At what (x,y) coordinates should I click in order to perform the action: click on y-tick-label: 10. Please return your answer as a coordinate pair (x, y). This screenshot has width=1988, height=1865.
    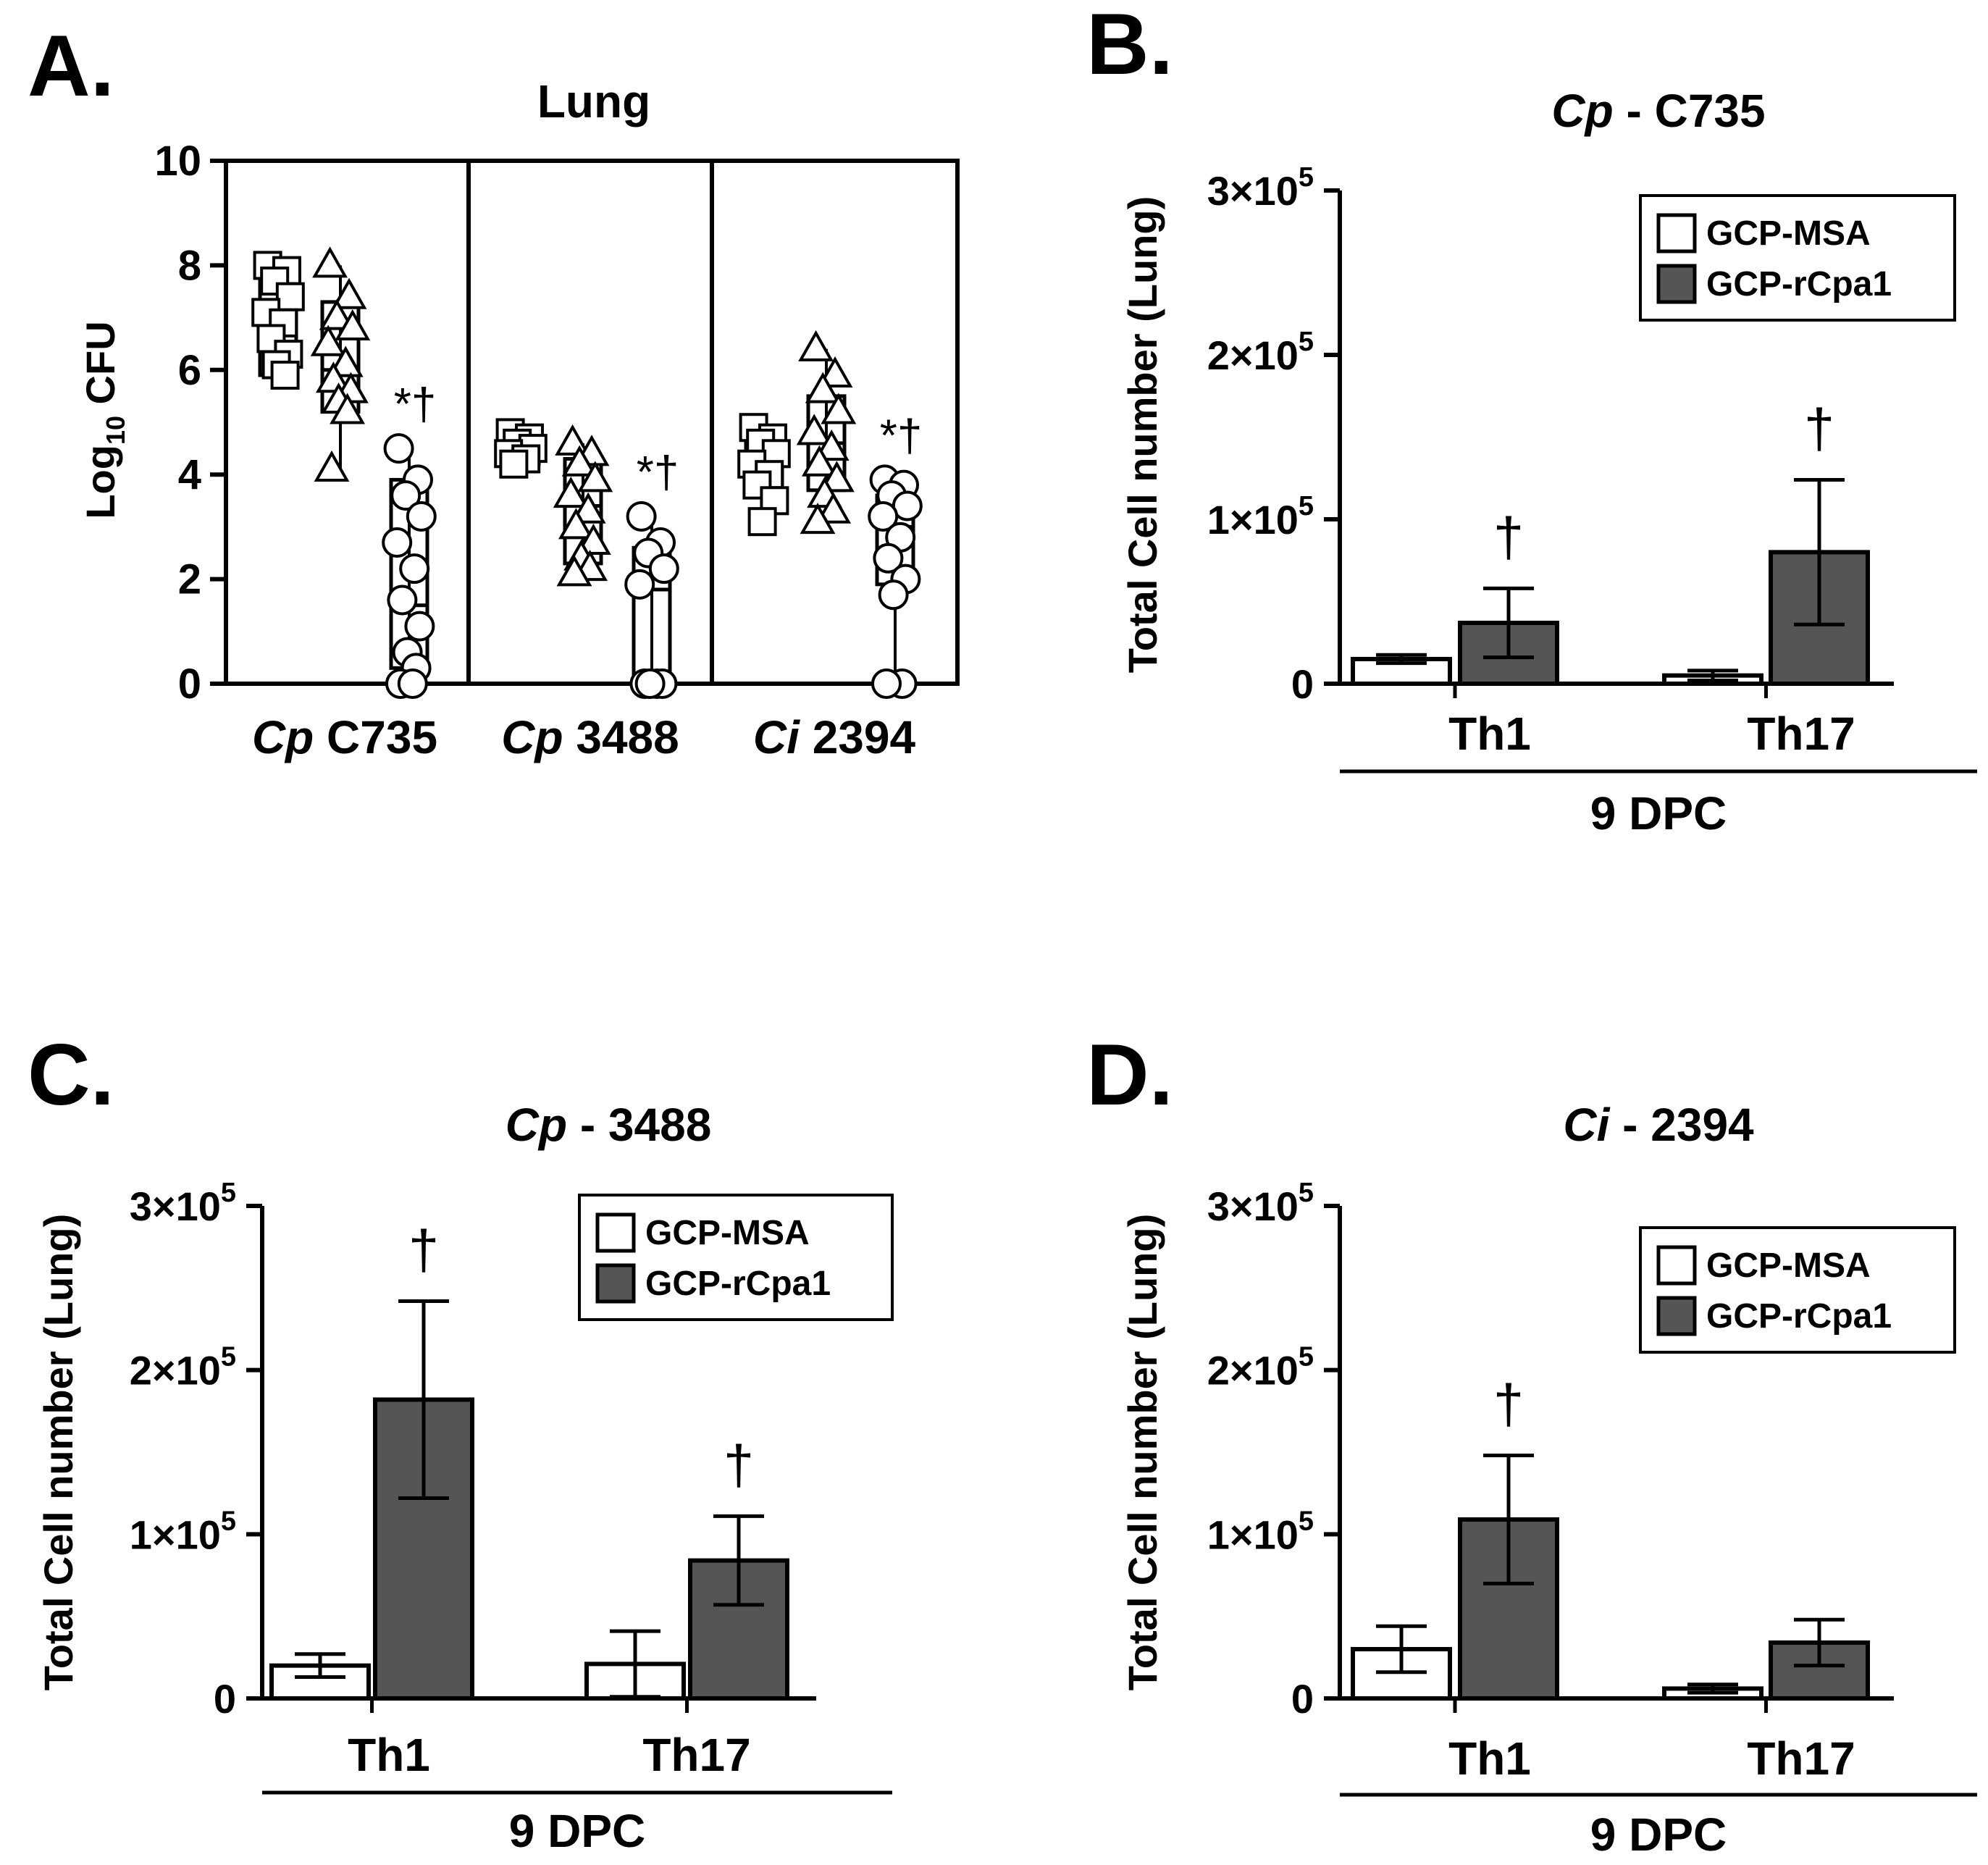
    Looking at the image, I should click on (177, 161).